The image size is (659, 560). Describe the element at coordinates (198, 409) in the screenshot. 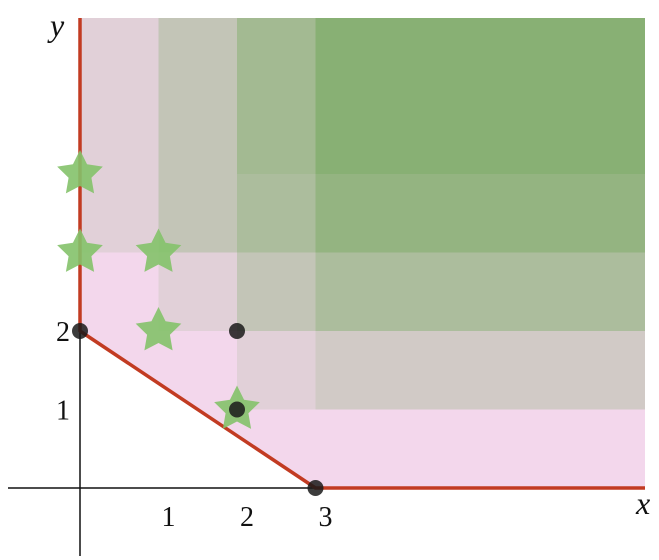

I see `point-layer` at that location.